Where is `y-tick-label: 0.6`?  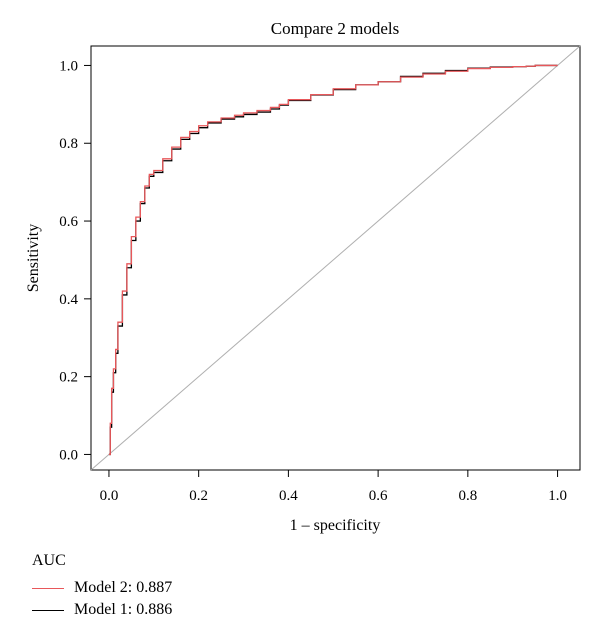 y-tick-label: 0.6 is located at coordinates (68, 222).